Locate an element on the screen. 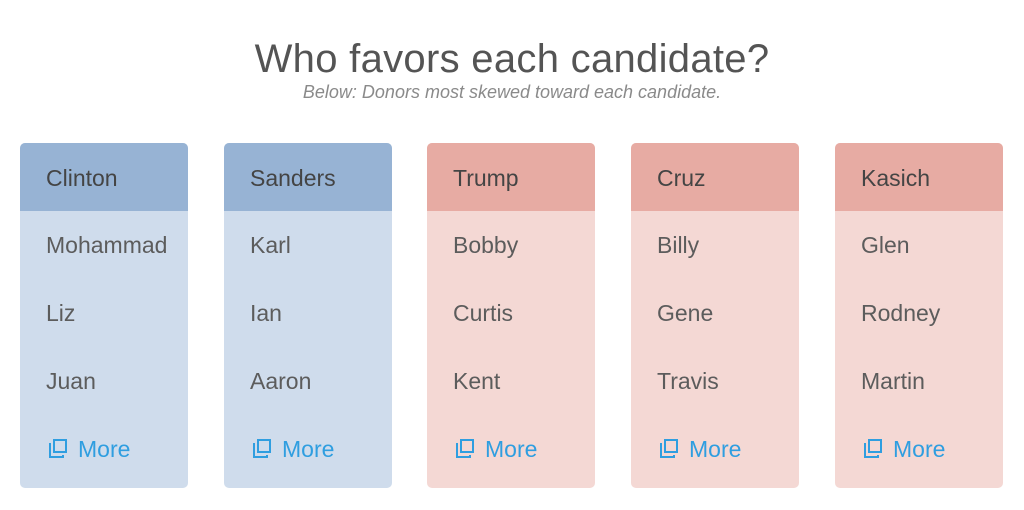  candidate-name: Clinton is located at coordinates (104, 177).